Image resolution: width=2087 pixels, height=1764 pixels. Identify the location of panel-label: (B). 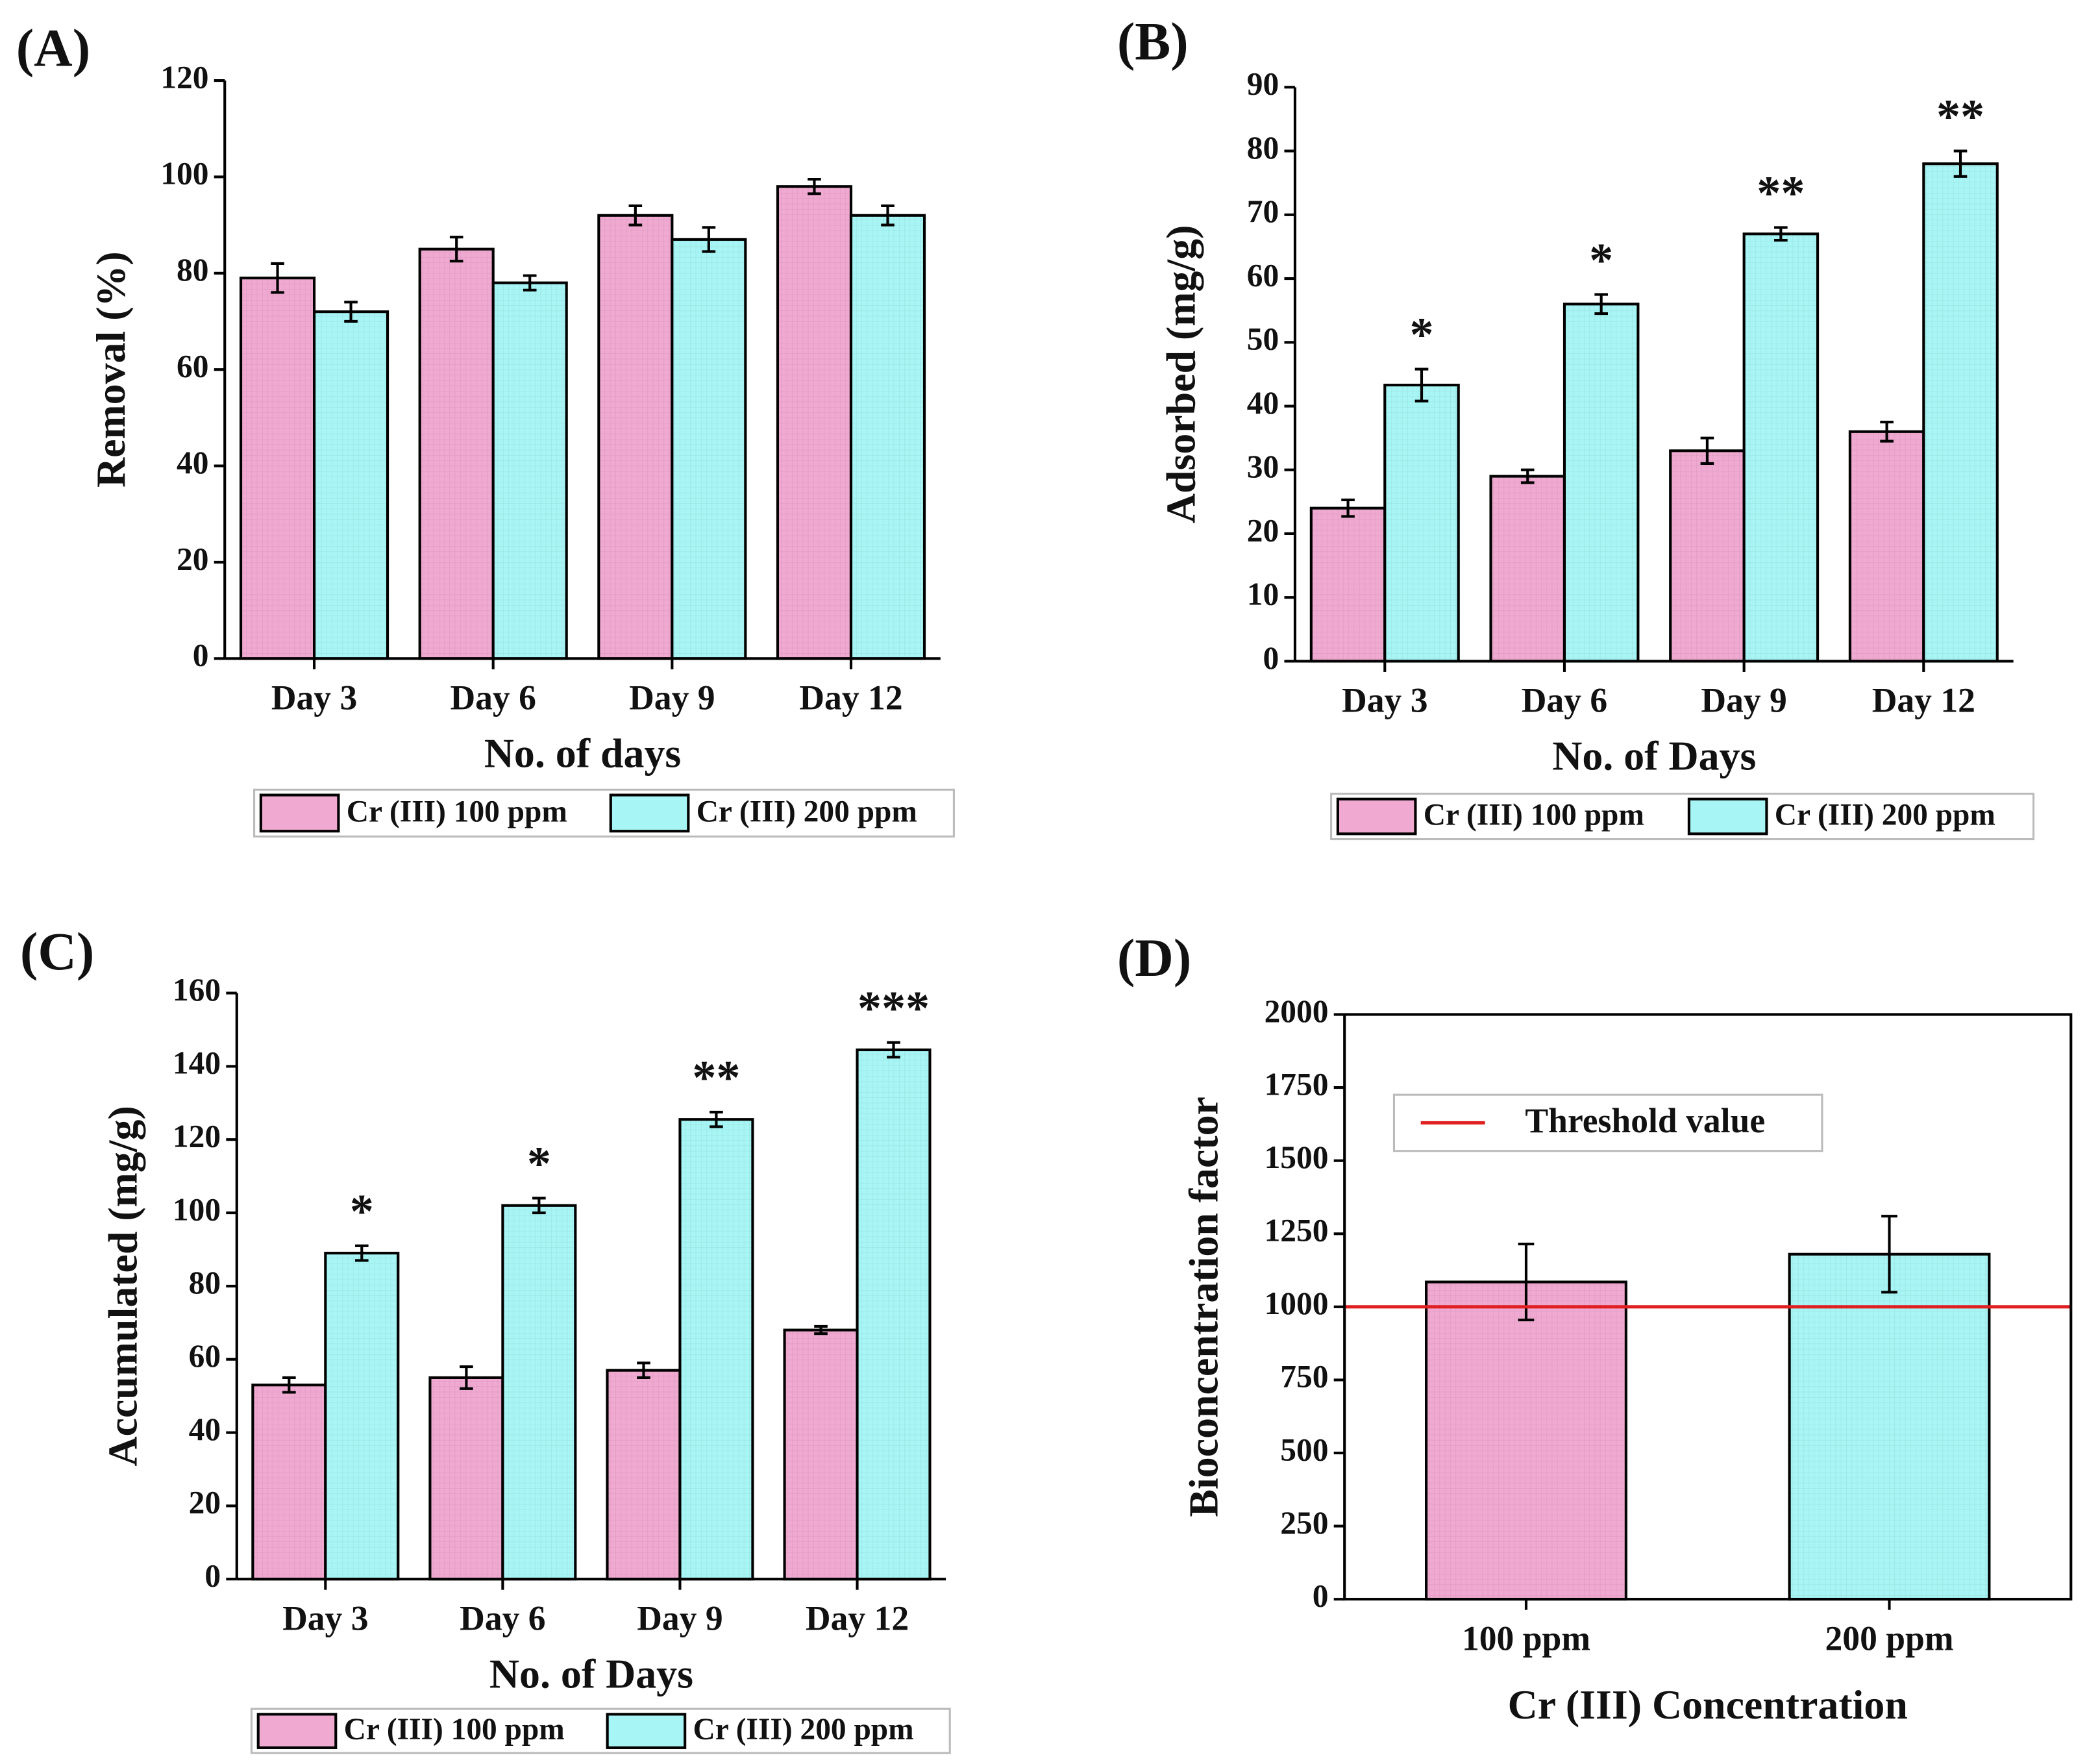
(1153, 41).